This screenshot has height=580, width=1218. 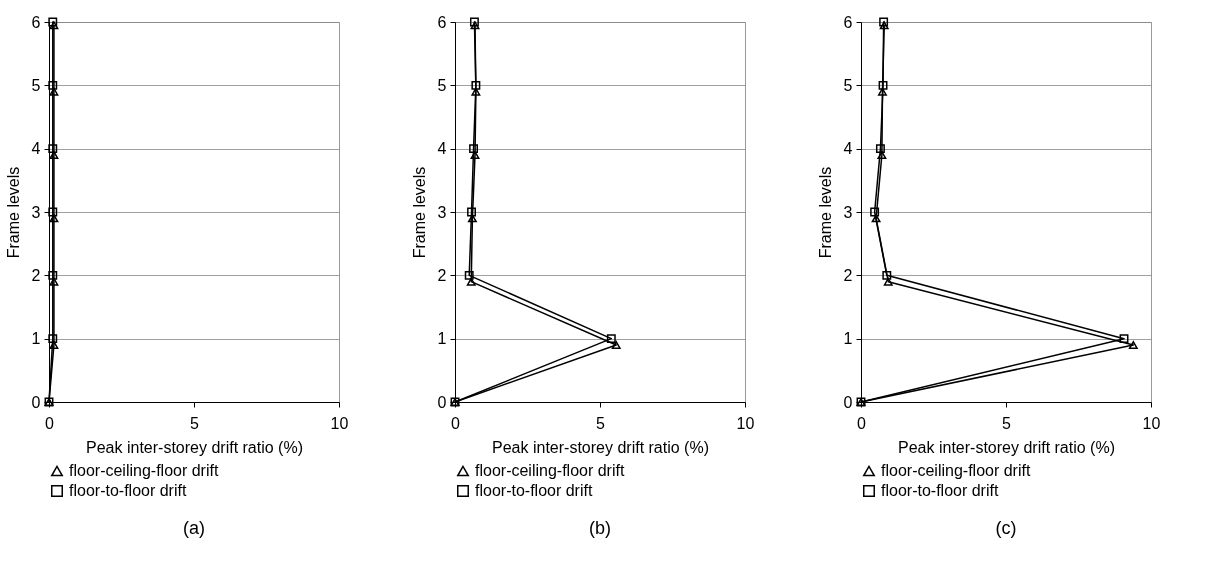 What do you see at coordinates (1006, 528) in the screenshot?
I see `text: (c)` at bounding box center [1006, 528].